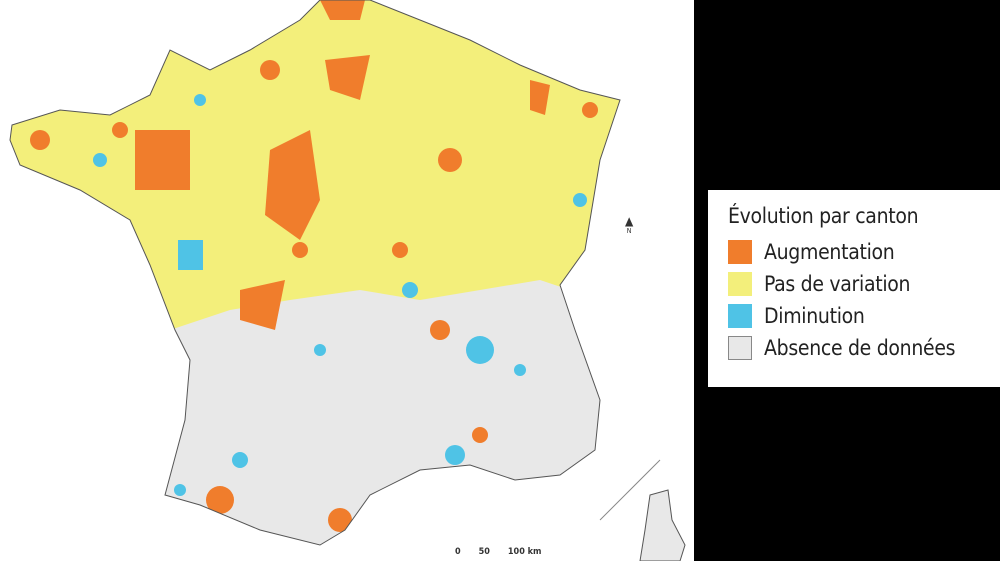 This screenshot has height=561, width=1000. I want to click on legend-item-no-data: Absence de données, so click(864, 348).